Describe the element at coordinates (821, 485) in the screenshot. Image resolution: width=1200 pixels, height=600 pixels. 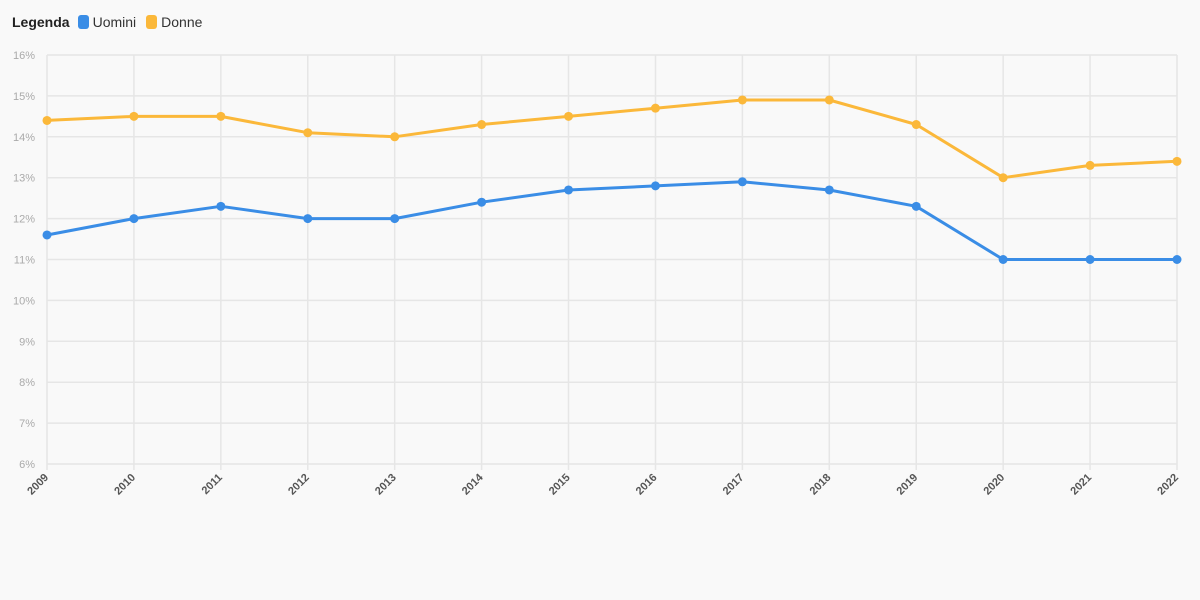
I see `x-tick-label: 2018` at that location.